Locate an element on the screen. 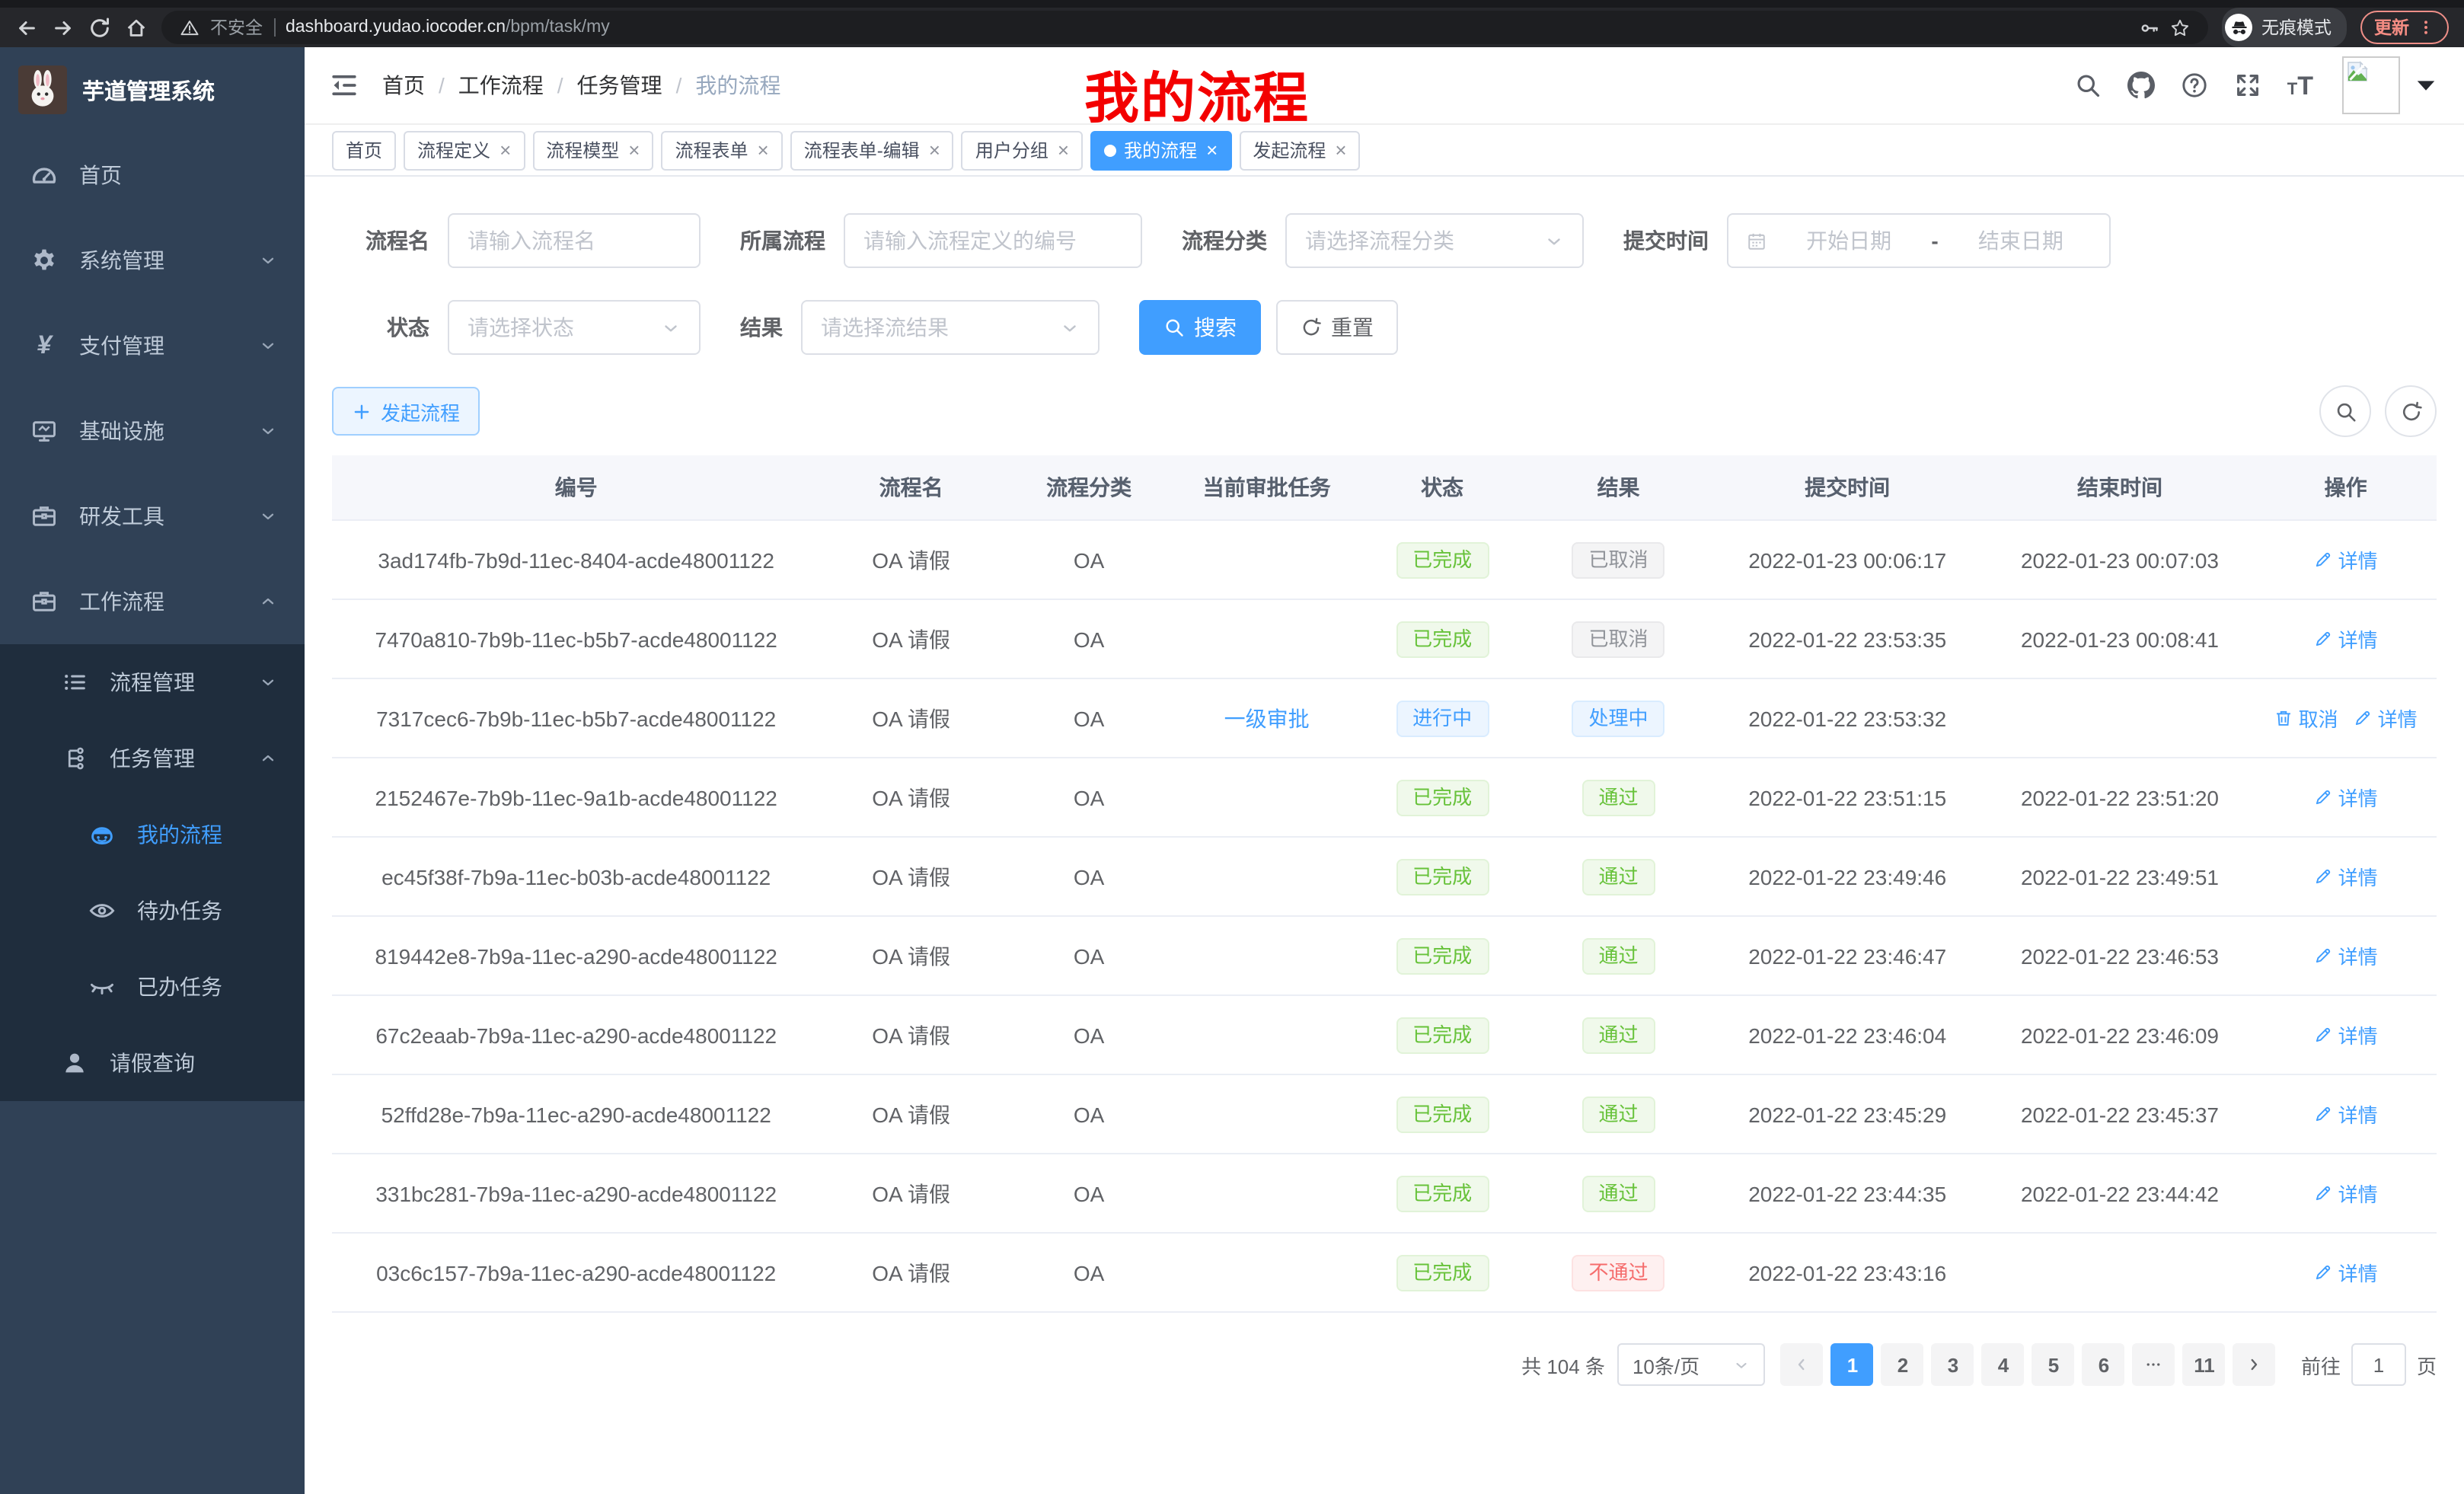  prev-page-button is located at coordinates (1802, 1364).